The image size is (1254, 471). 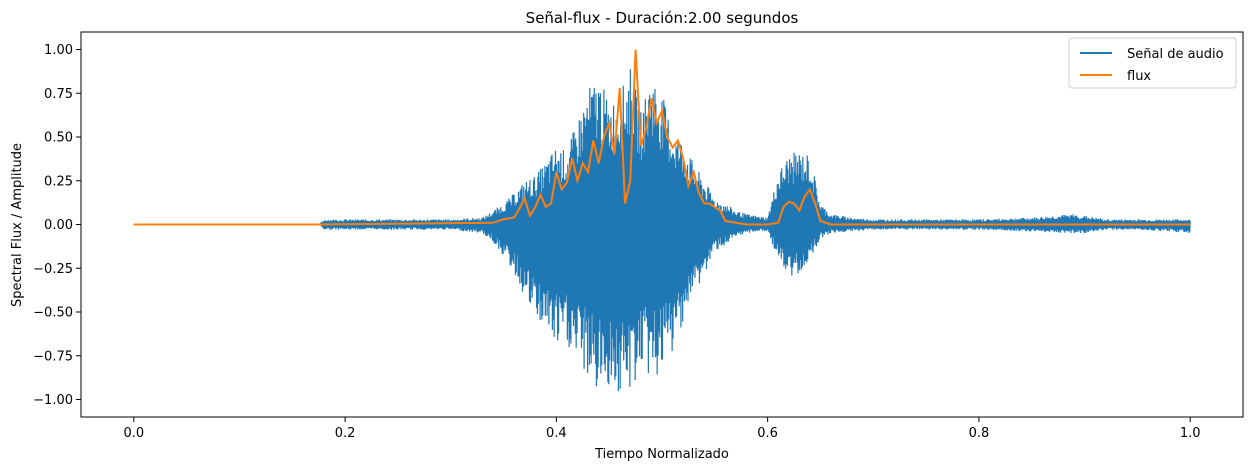 I want to click on y-tick-label: 1.00, so click(x=58, y=50).